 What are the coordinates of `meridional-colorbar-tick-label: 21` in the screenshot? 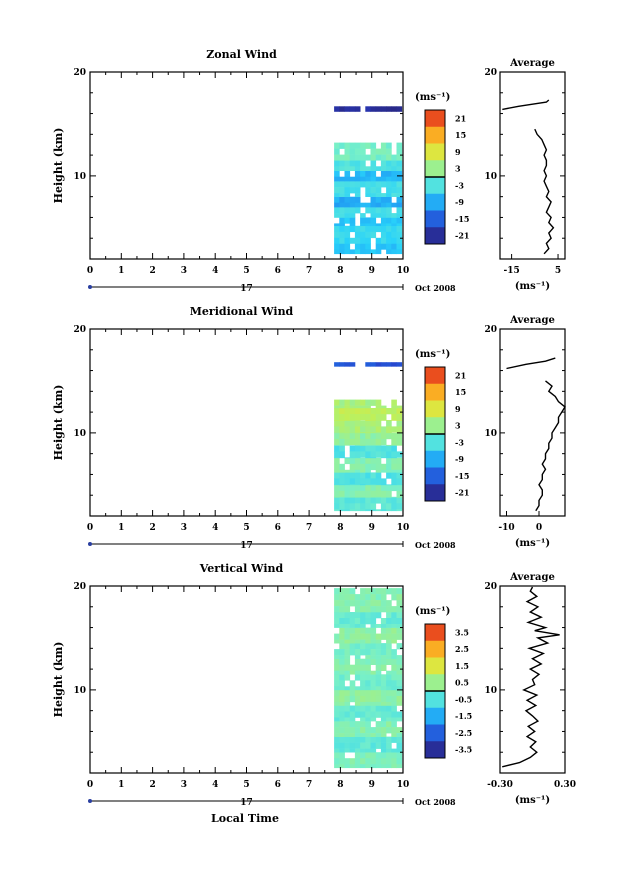 It's located at (460, 375).